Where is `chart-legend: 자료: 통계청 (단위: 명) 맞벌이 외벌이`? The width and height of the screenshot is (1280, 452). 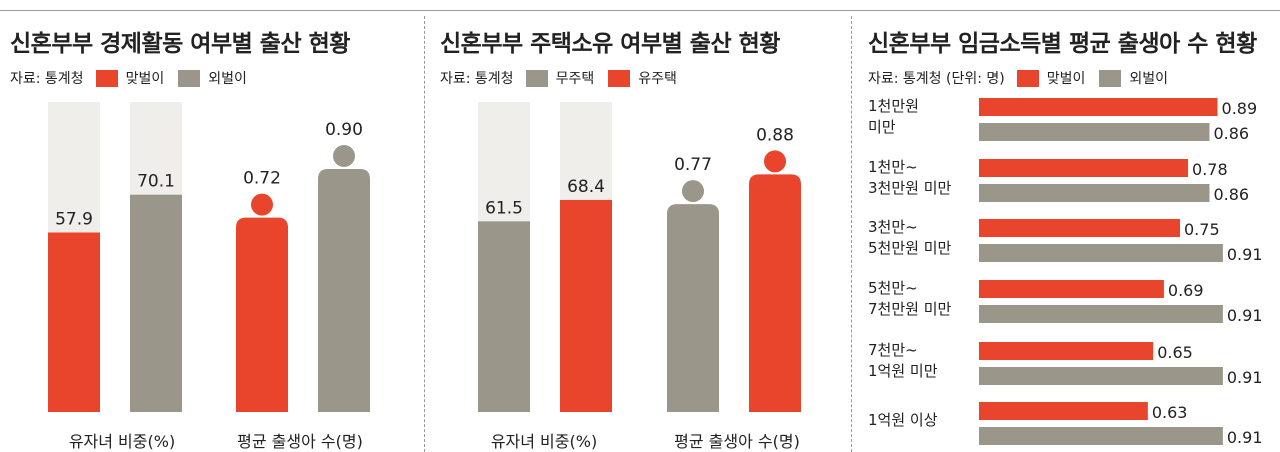 chart-legend: 자료: 통계청 (단위: 명) 맞벌이 외벌이 is located at coordinates (1025, 78).